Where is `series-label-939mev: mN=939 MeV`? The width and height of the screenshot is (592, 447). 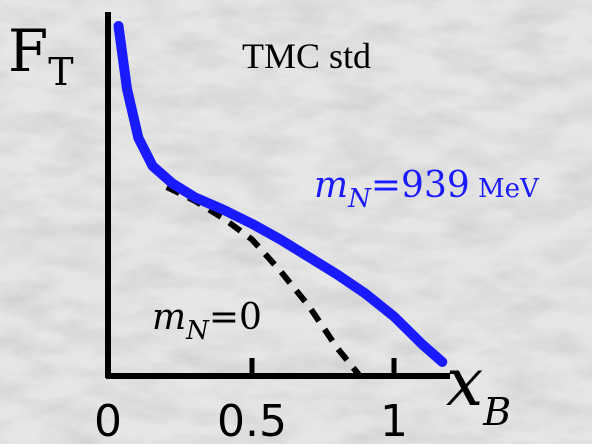 series-label-939mev: mN=939 MeV is located at coordinates (426, 189).